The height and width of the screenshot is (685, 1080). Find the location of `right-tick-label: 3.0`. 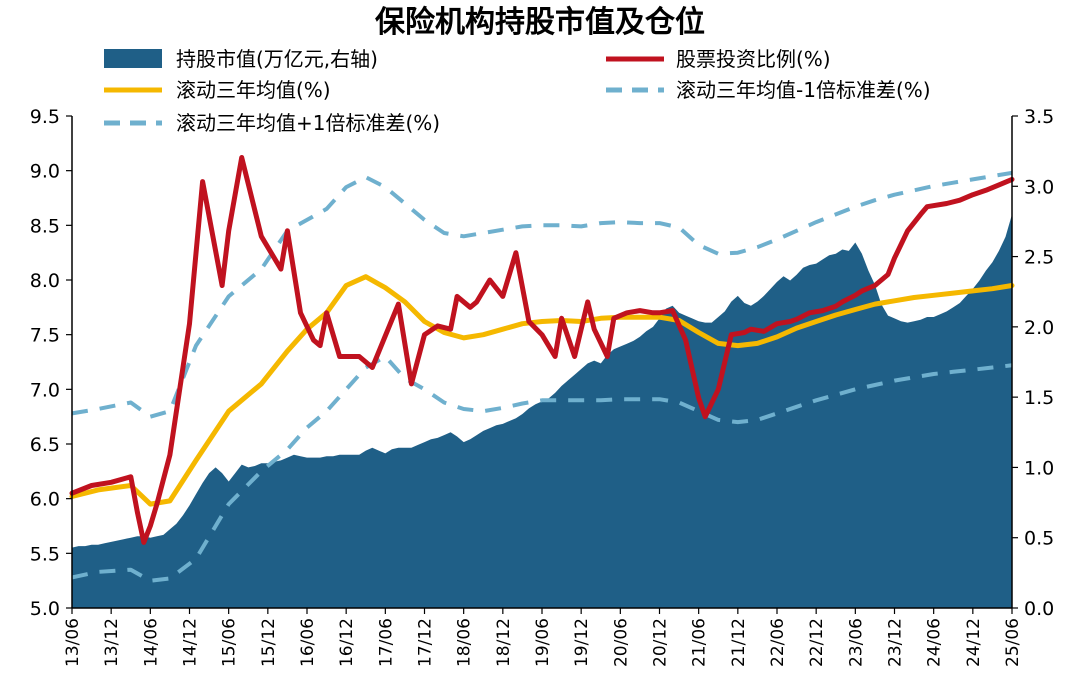

right-tick-label: 3.0 is located at coordinates (1039, 187).